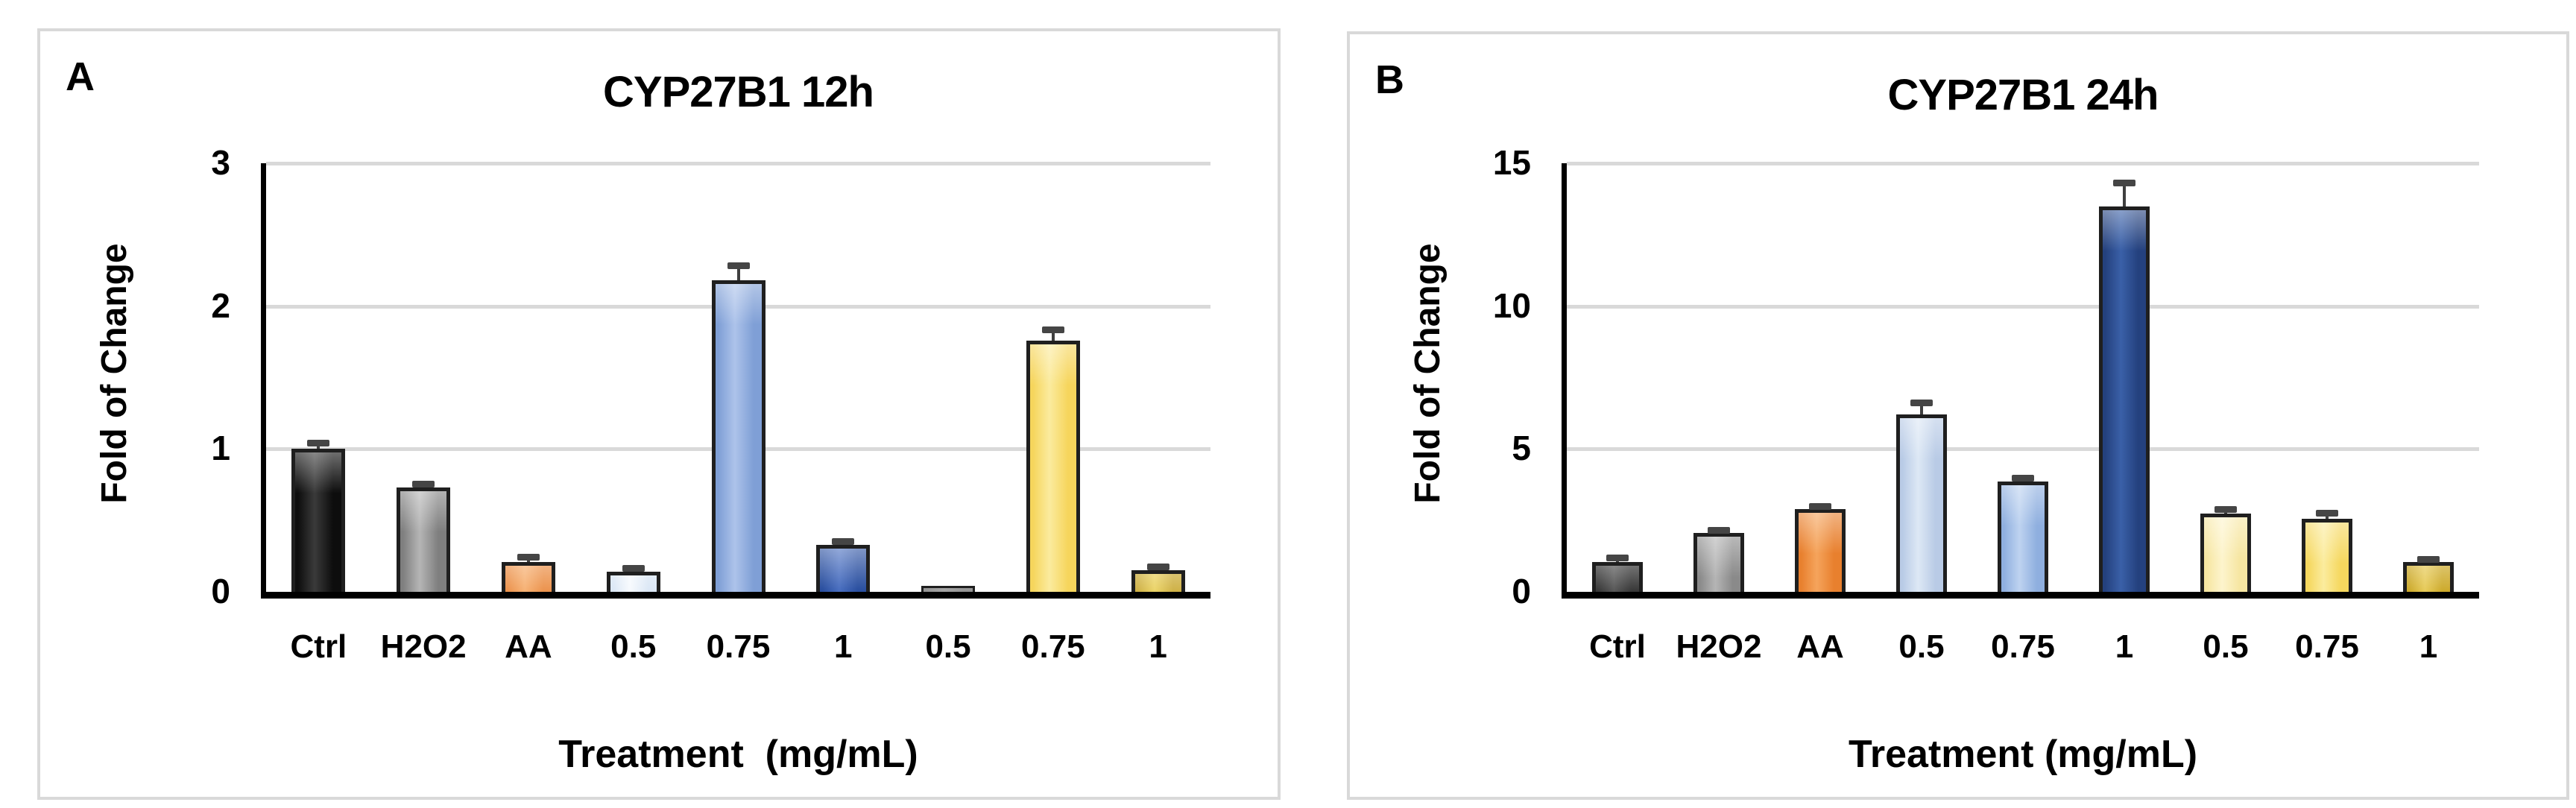 The width and height of the screenshot is (2576, 808). What do you see at coordinates (220, 305) in the screenshot?
I see `y-tick-label: 2` at bounding box center [220, 305].